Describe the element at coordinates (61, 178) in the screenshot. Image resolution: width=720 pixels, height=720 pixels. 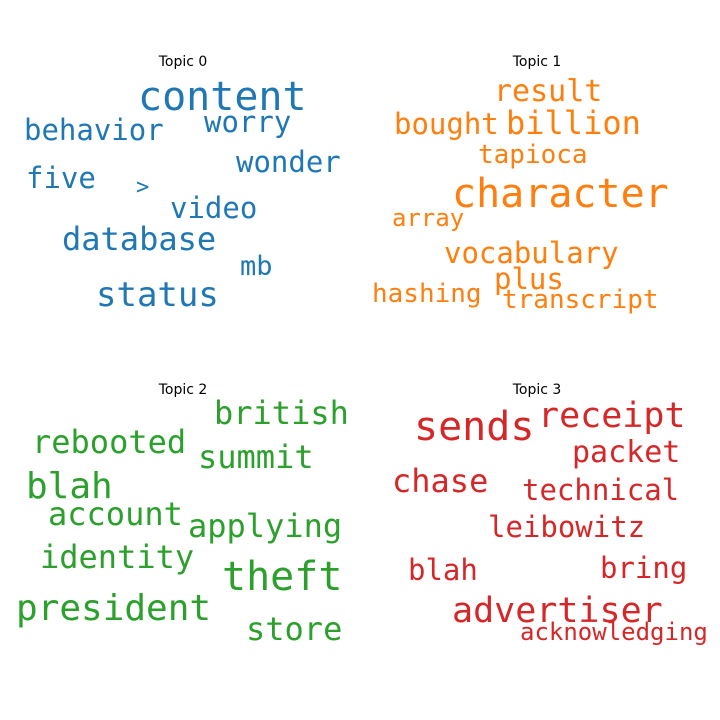
I see `word-five-mark: five` at that location.